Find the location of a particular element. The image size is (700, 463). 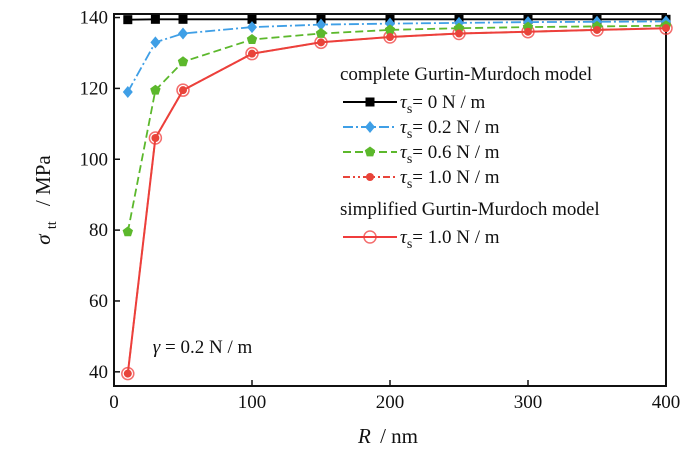

svg-text: σ tt / MPa is located at coordinates (46, 200).